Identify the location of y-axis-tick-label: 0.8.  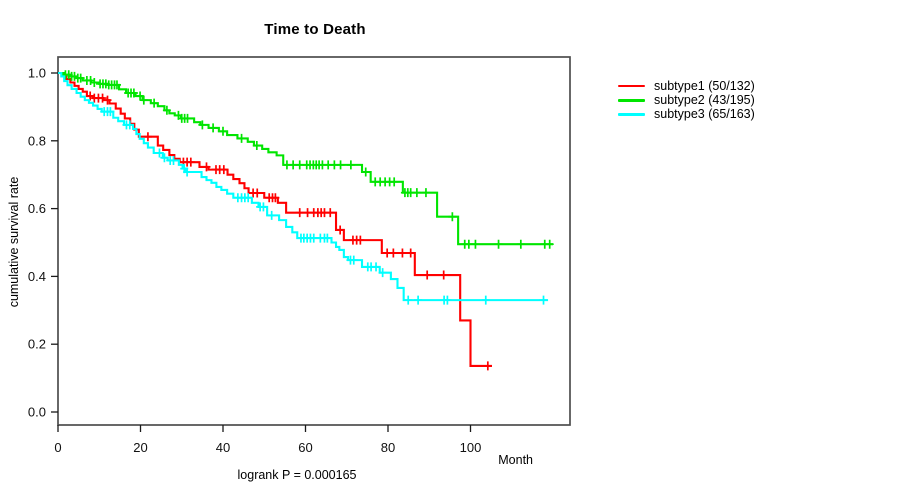
(37, 140).